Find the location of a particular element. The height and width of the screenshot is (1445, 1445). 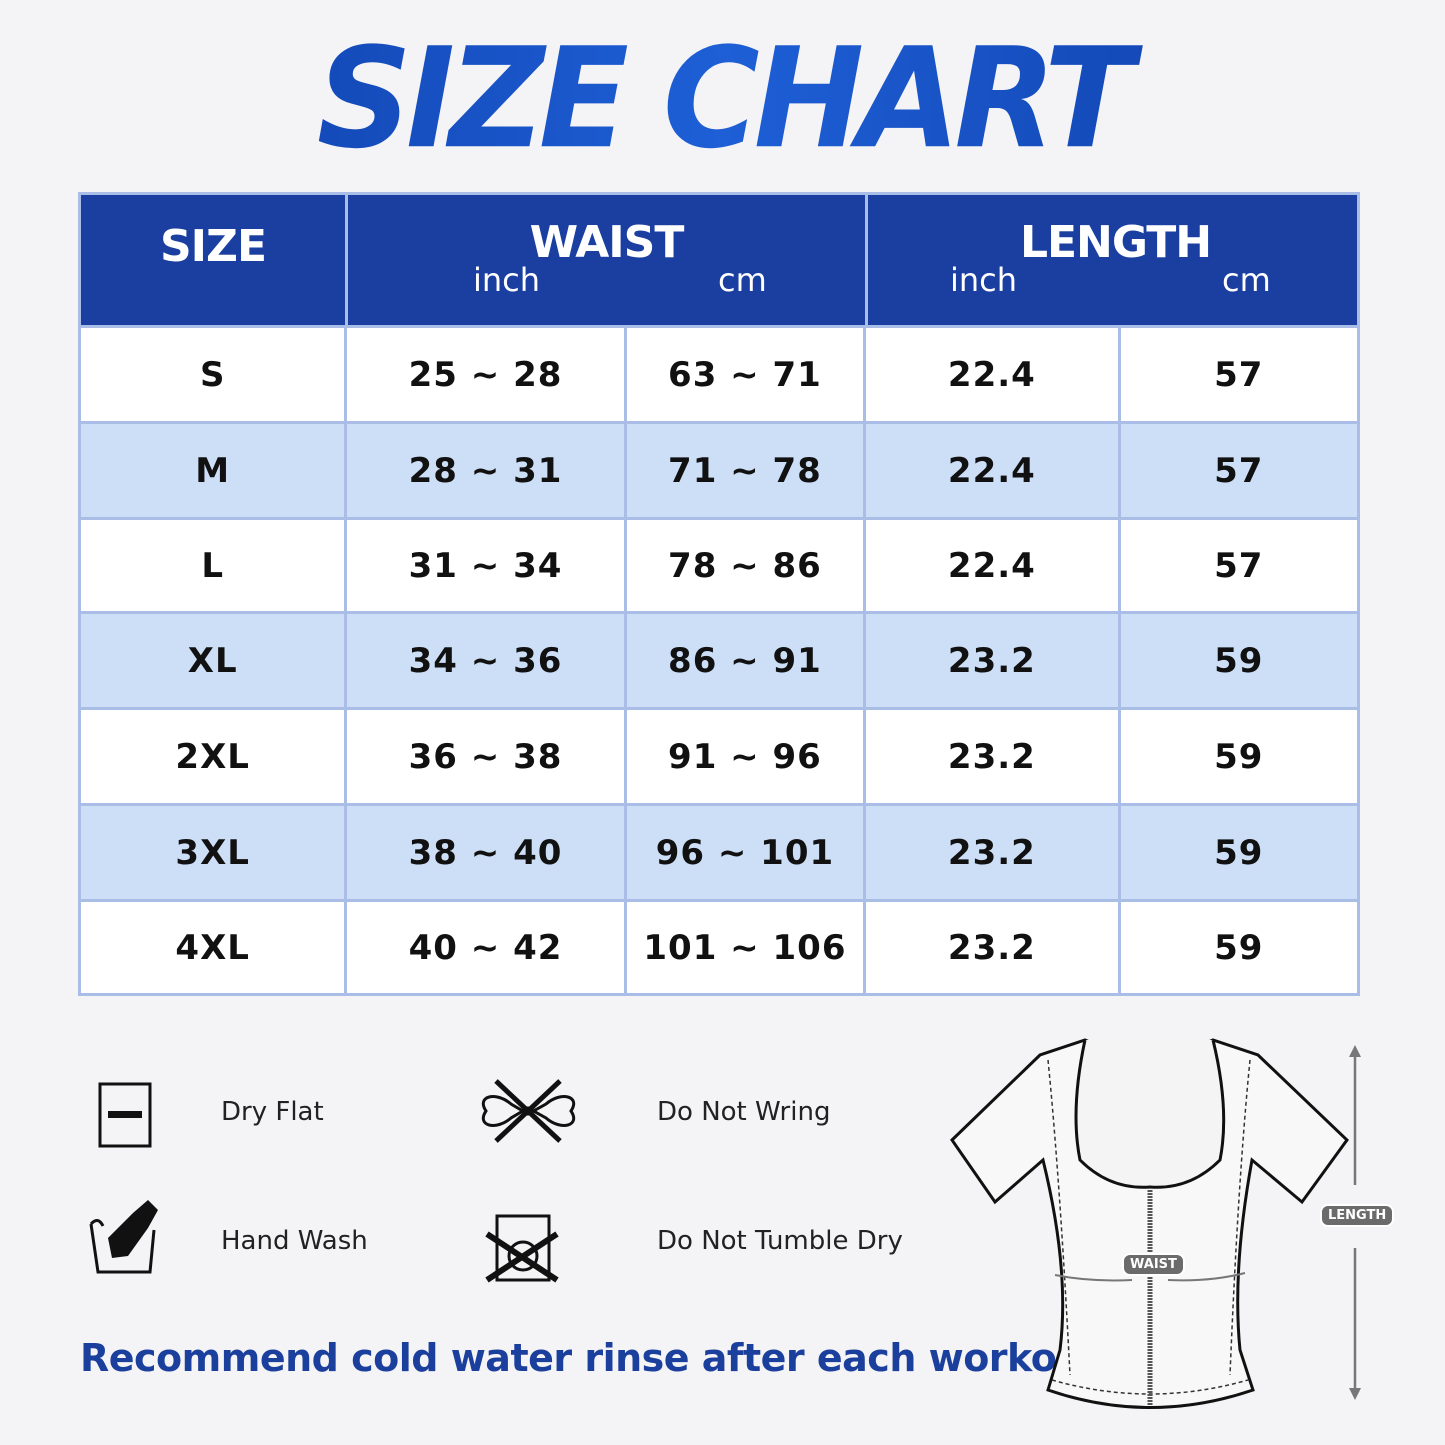

header-size: SIZE is located at coordinates (214, 260).